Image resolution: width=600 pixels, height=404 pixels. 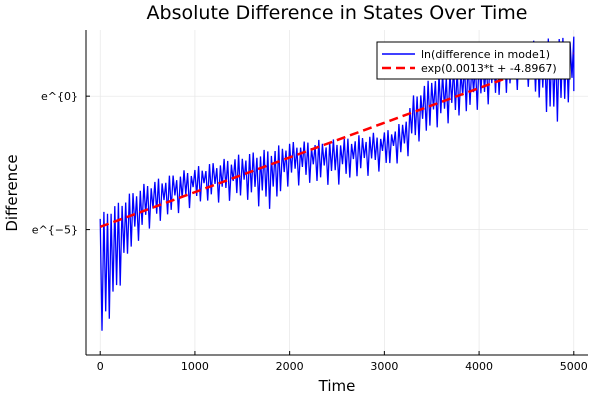 What do you see at coordinates (55, 230) in the screenshot?
I see `y-tick-label: e^{−5}` at bounding box center [55, 230].